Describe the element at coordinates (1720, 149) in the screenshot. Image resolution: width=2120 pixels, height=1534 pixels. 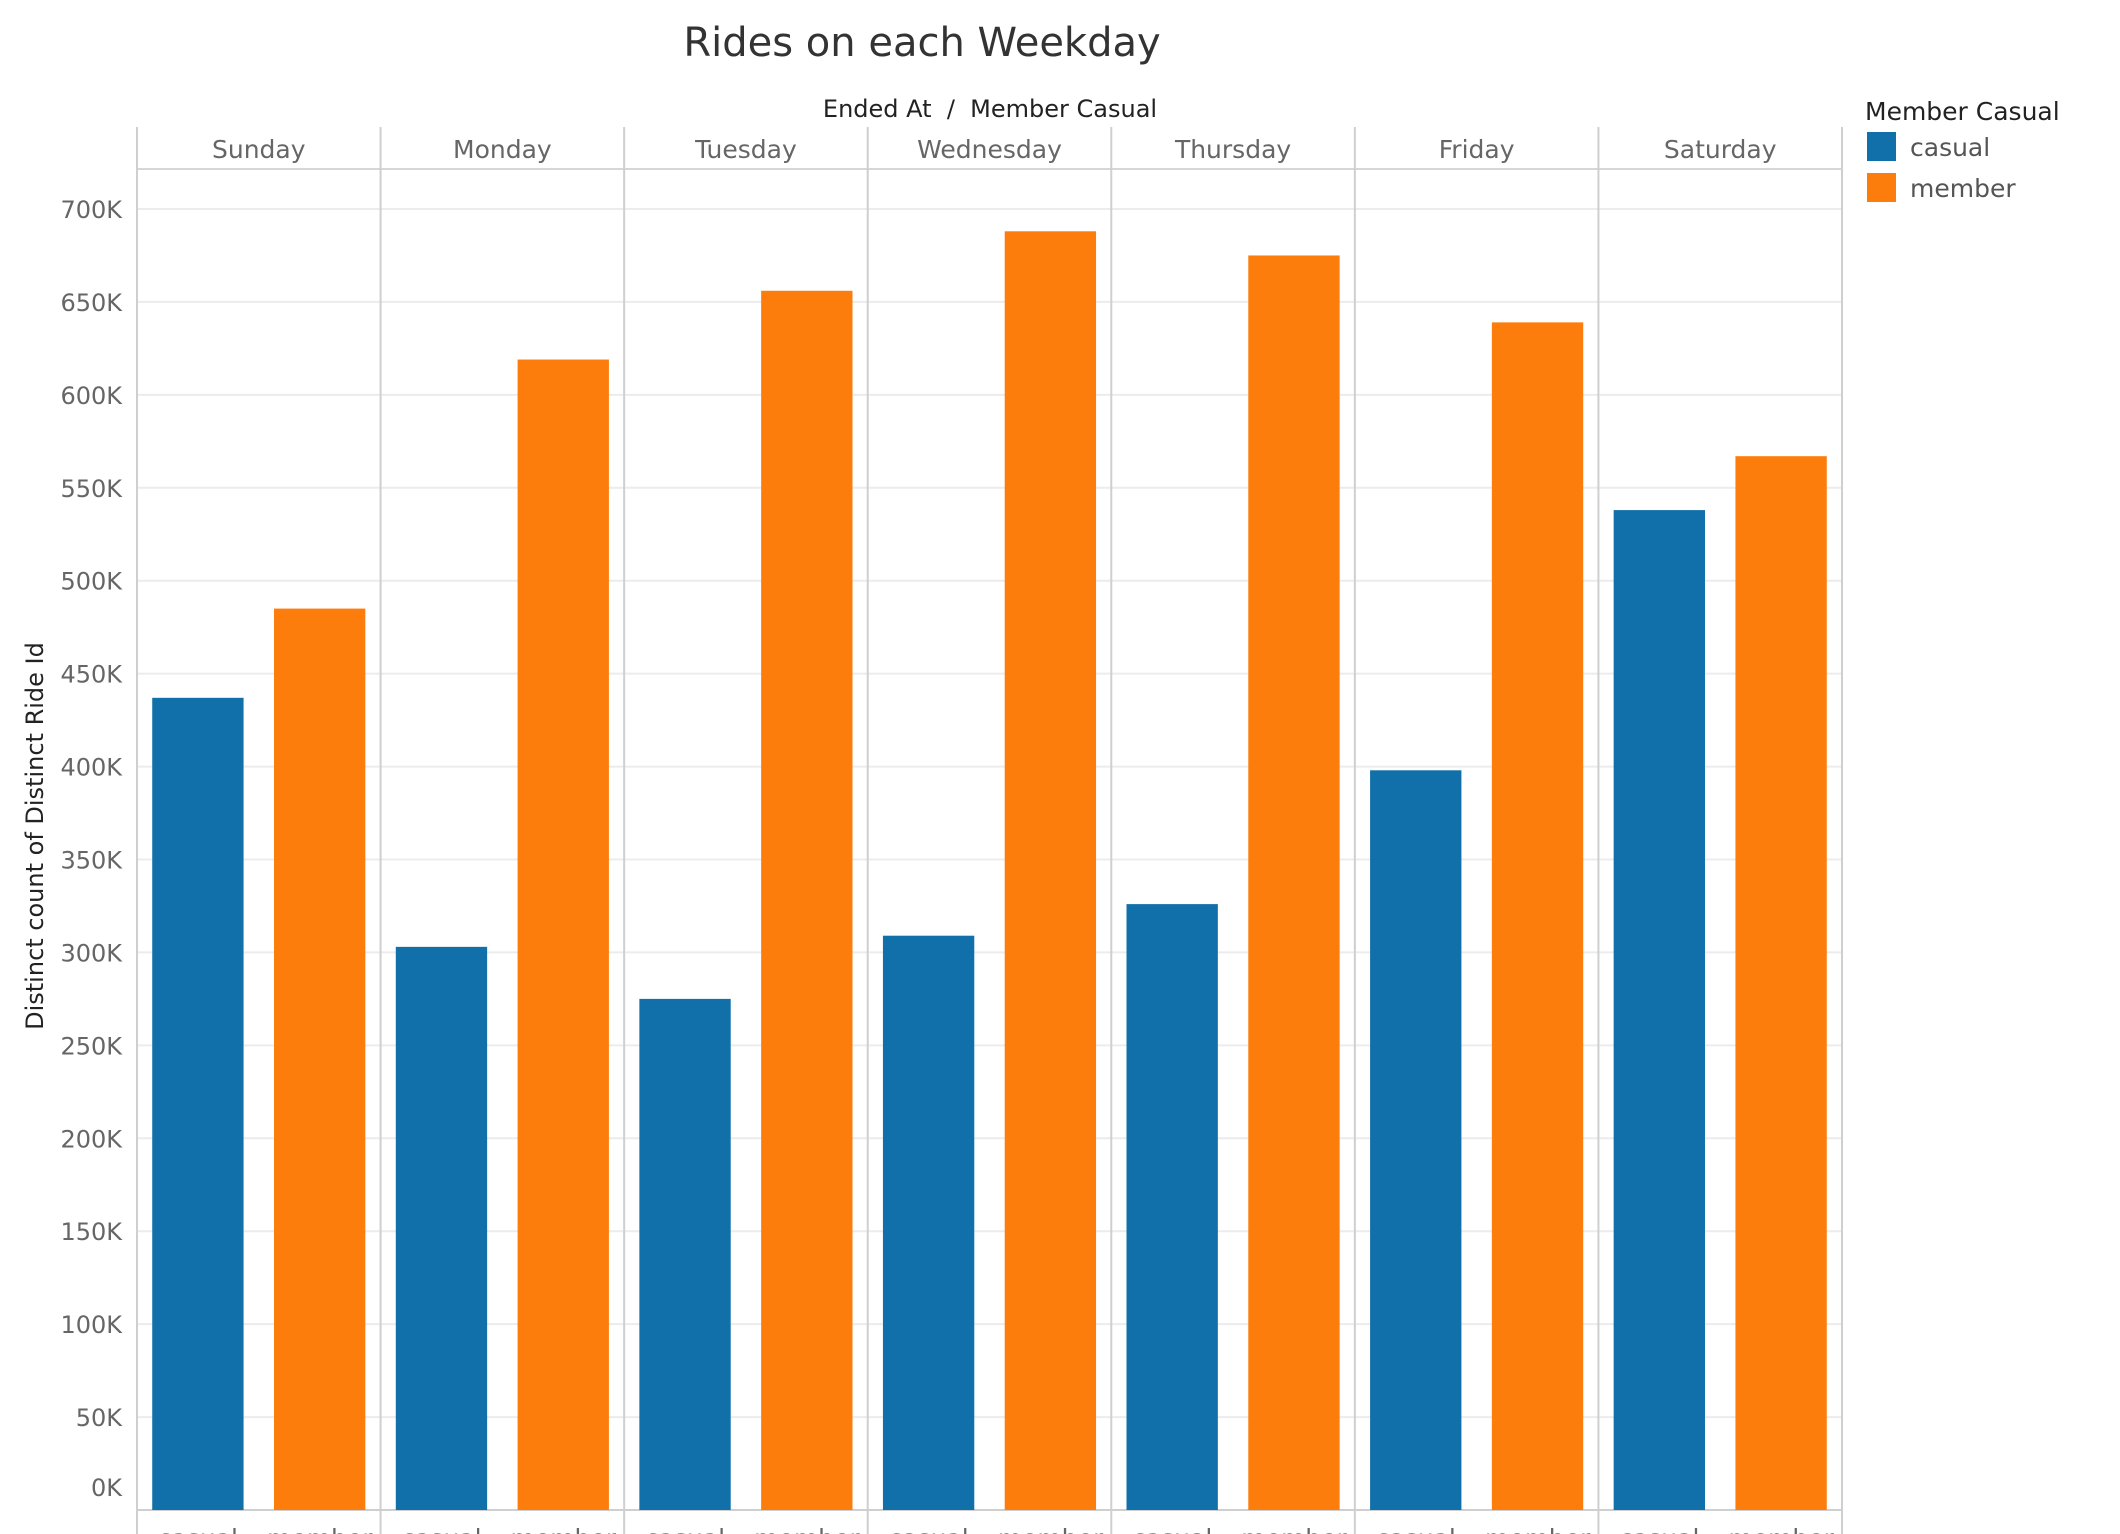
I see `day-header-label: Saturday` at that location.